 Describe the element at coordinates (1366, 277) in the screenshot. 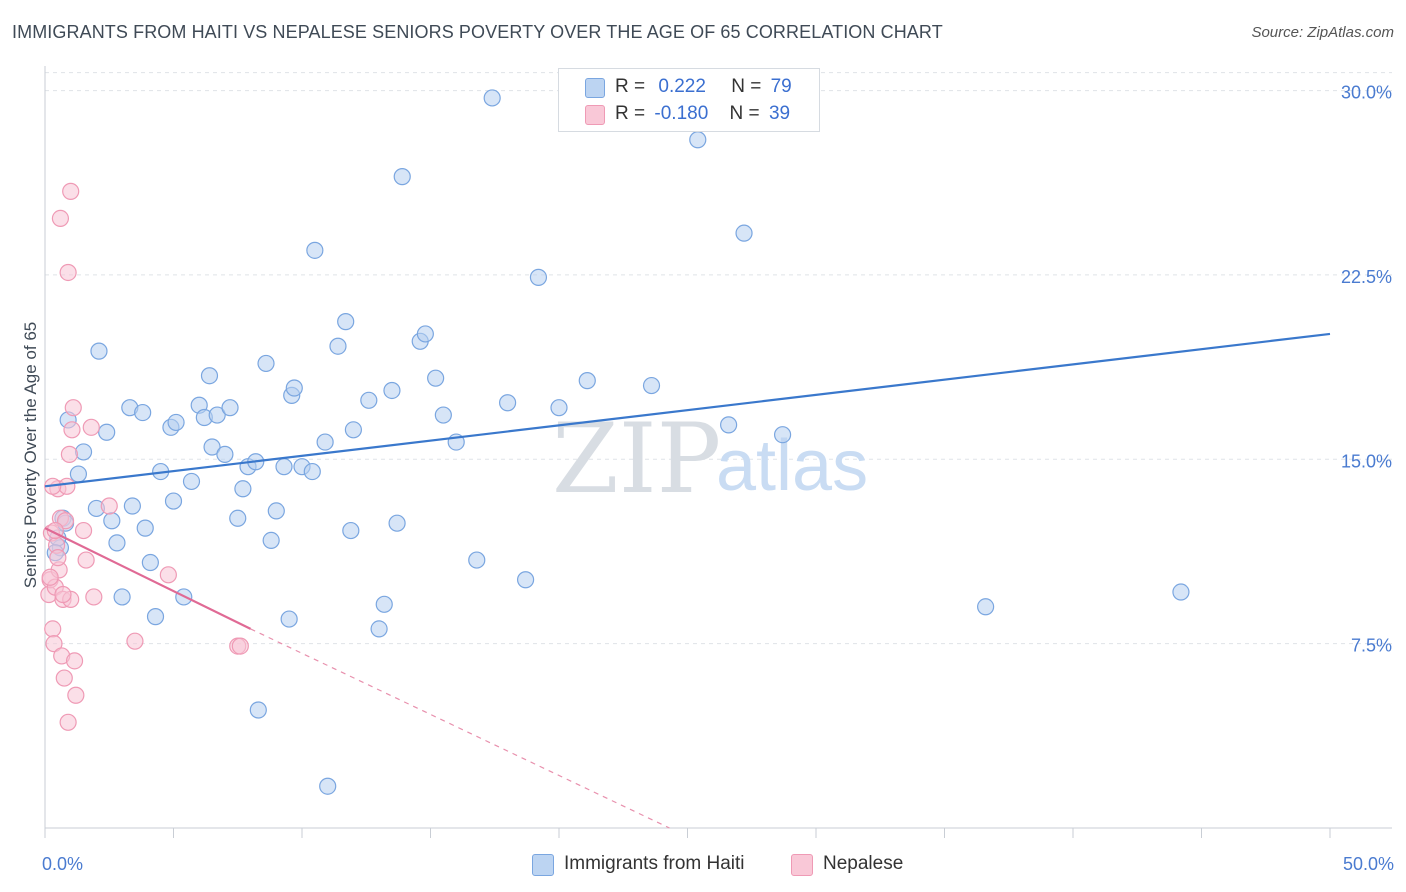

I see `y-tick-label: 22.5%` at that location.